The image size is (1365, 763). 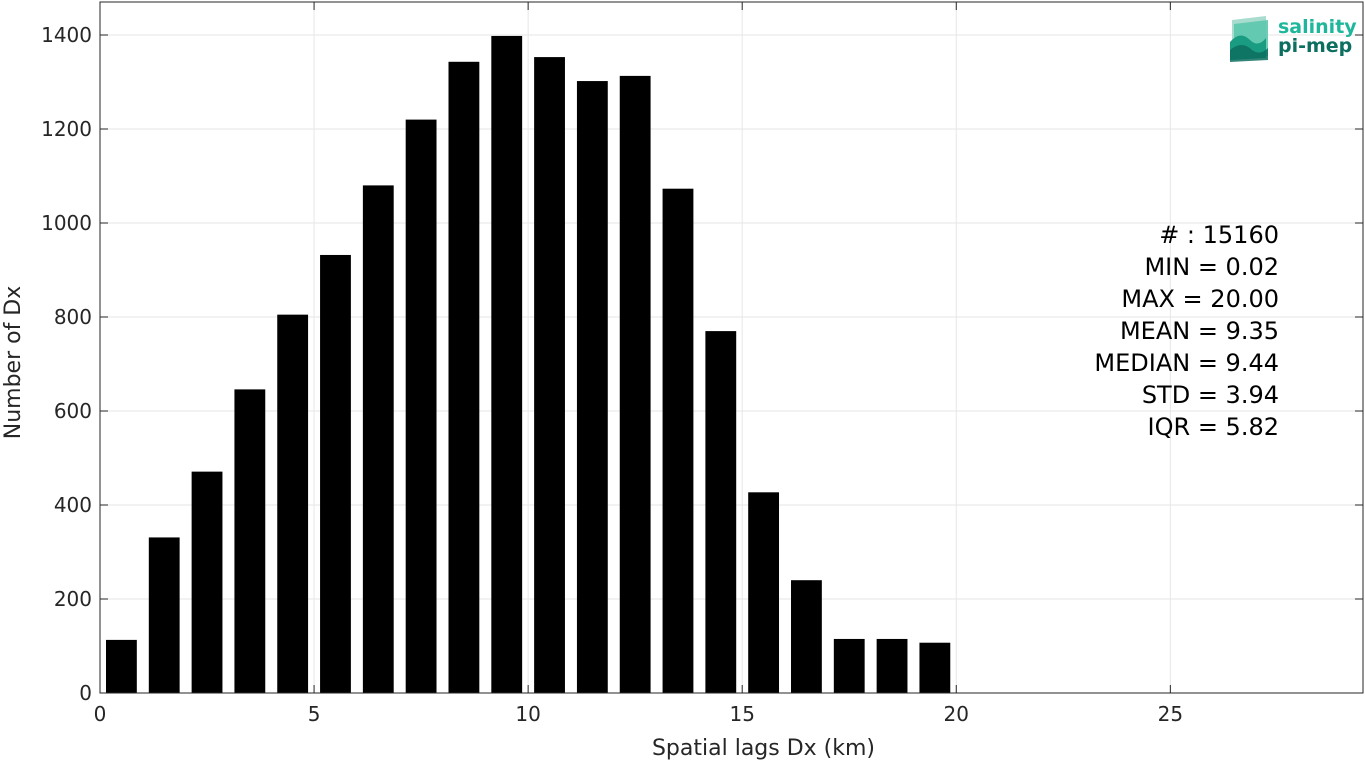 I want to click on x-tick-label: 10, so click(x=527, y=714).